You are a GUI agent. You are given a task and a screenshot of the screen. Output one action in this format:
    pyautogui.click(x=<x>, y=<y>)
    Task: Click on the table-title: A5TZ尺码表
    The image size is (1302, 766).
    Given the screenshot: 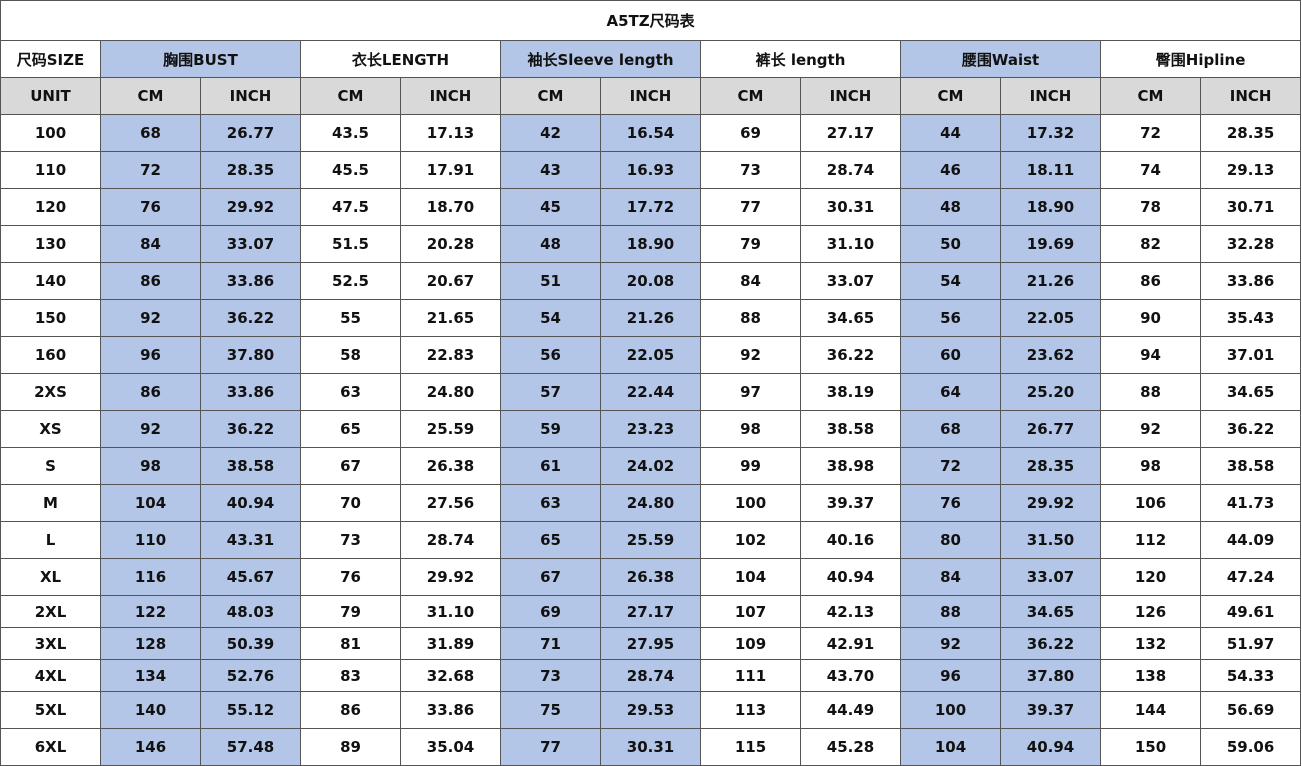 What is the action you would take?
    pyautogui.click(x=651, y=20)
    